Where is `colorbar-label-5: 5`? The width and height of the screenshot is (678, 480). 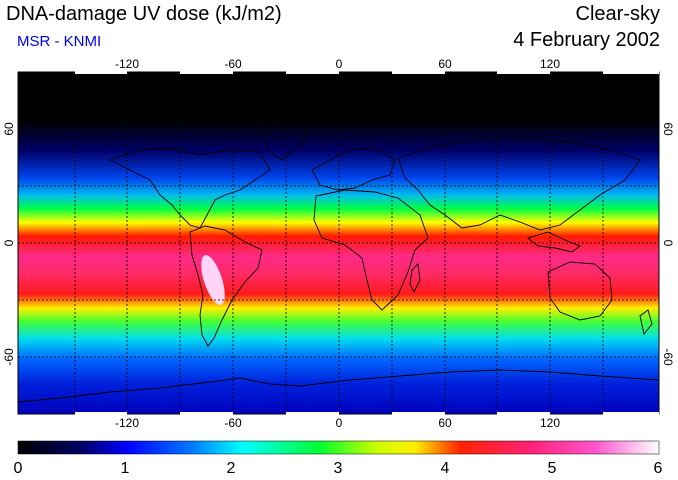 colorbar-label-5: 5 is located at coordinates (552, 468).